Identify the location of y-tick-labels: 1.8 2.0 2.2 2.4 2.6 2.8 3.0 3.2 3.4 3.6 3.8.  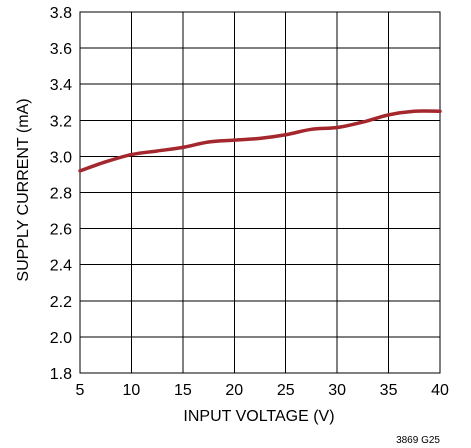
(61, 194).